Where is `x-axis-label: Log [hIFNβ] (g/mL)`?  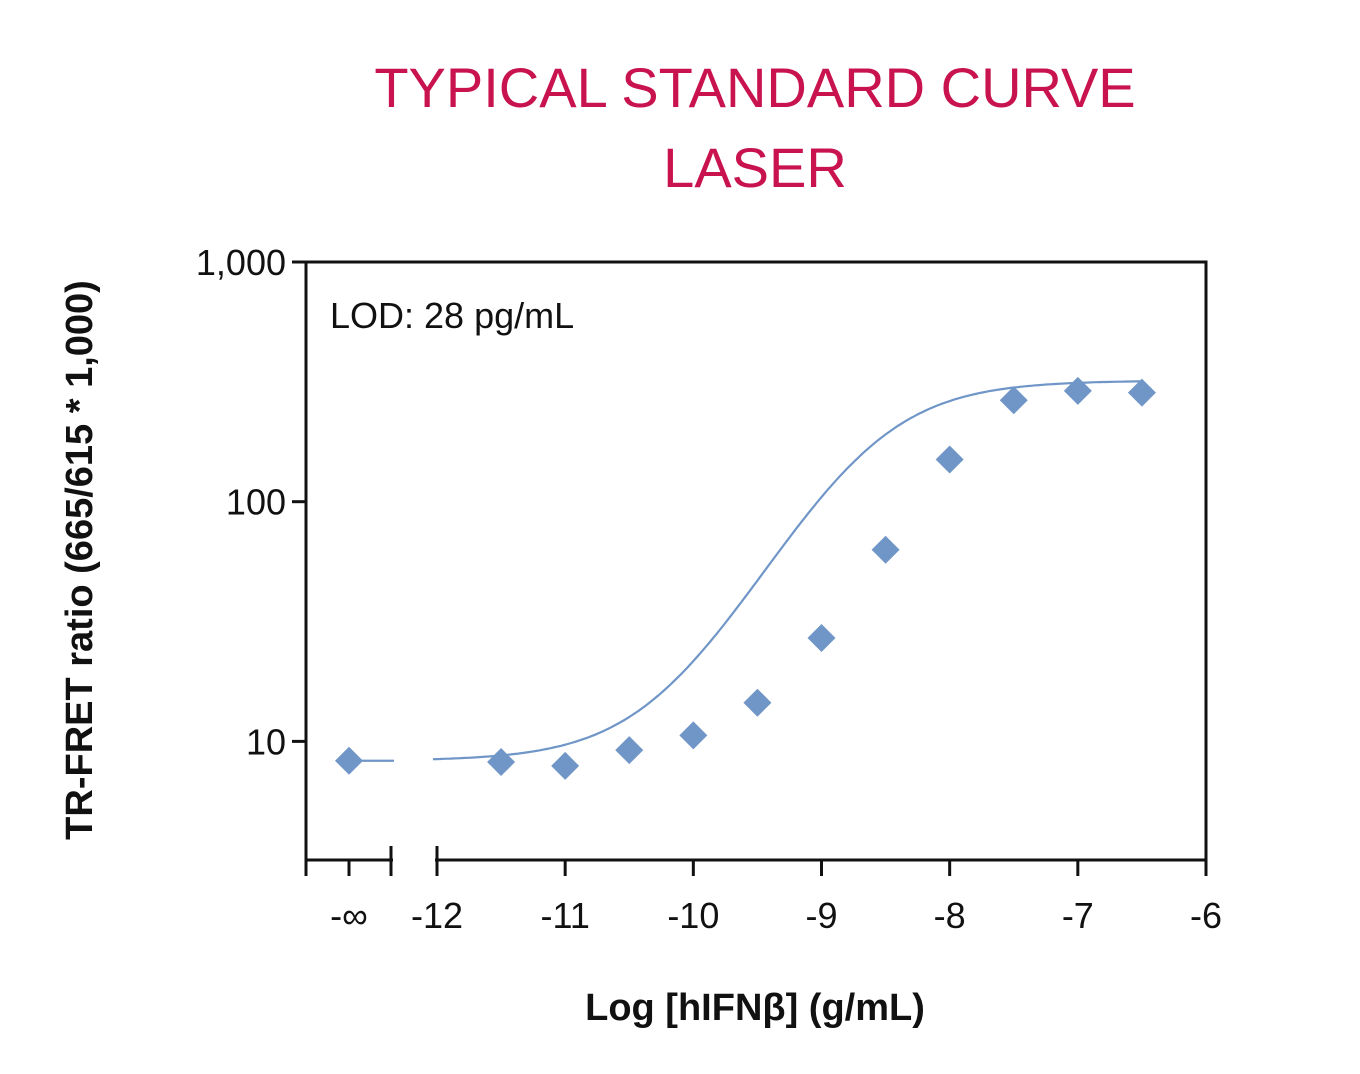 x-axis-label: Log [hIFNβ] (g/mL) is located at coordinates (755, 1008).